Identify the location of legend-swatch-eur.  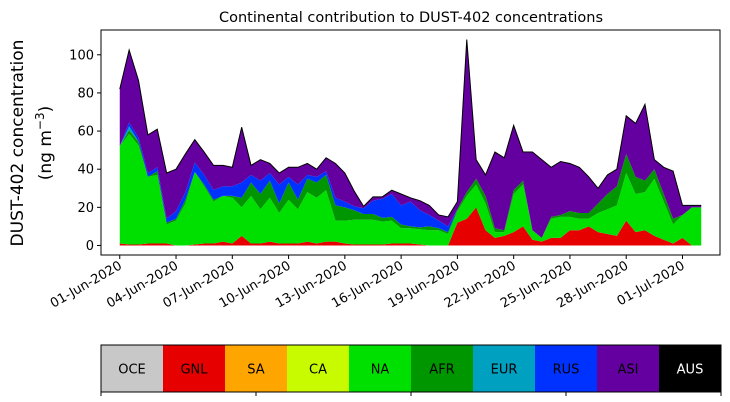
(504, 368).